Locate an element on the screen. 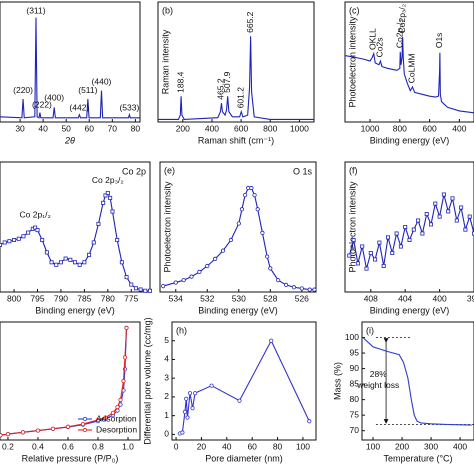 Image resolution: width=474 pixels, height=474 pixels. y-tick-label: 80 is located at coordinates (355, 399).